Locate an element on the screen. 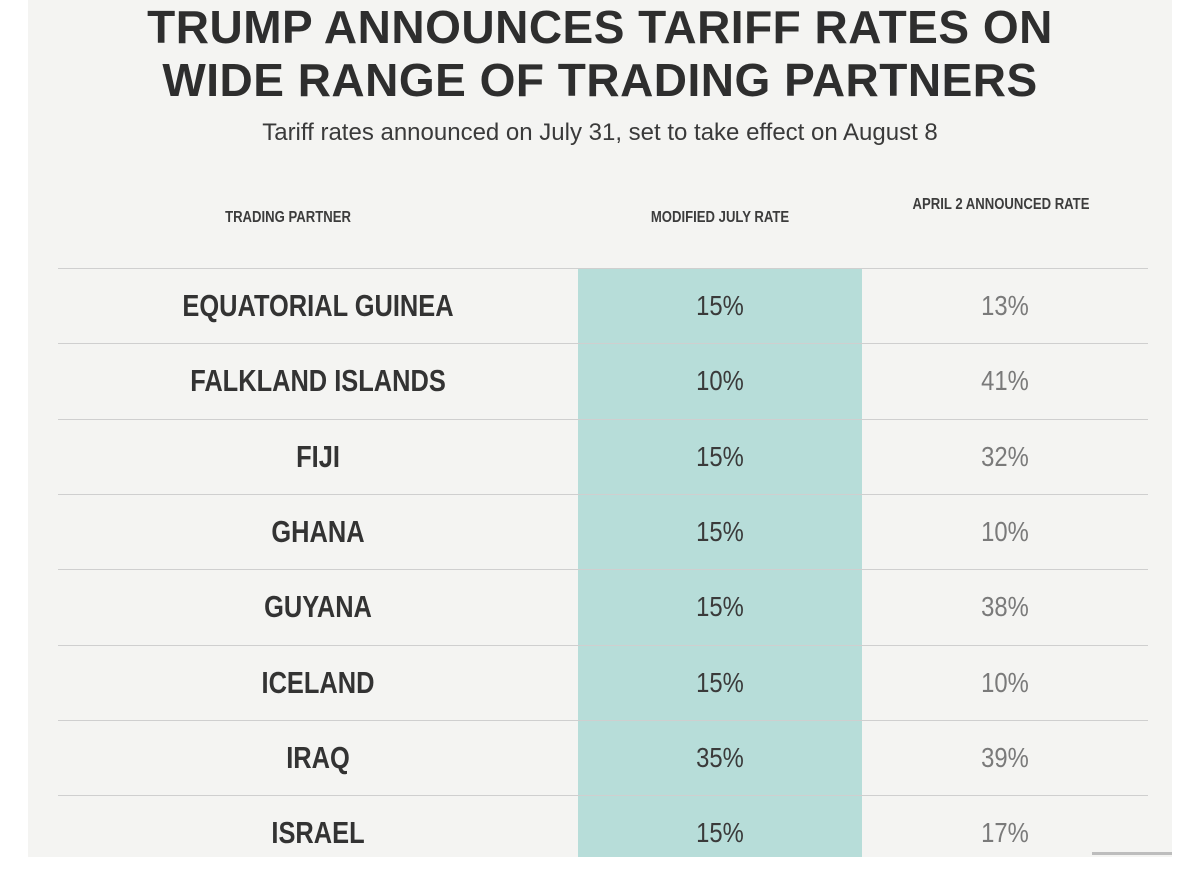 This screenshot has height=877, width=1200. partner-cell: ISRAEL is located at coordinates (318, 832).